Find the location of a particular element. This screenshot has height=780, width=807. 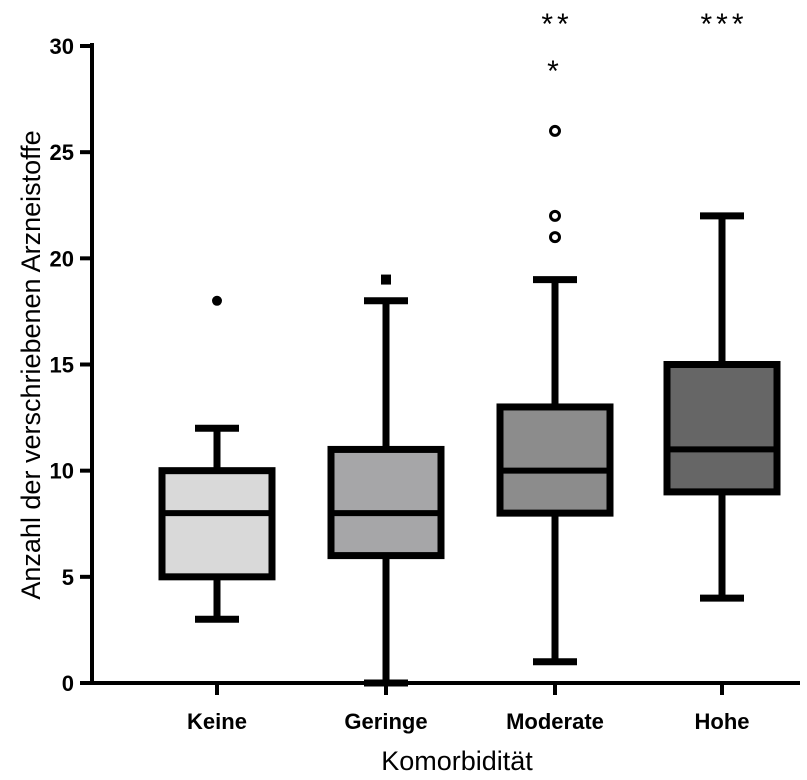

y-tick-label: 5 is located at coordinates (68, 577).